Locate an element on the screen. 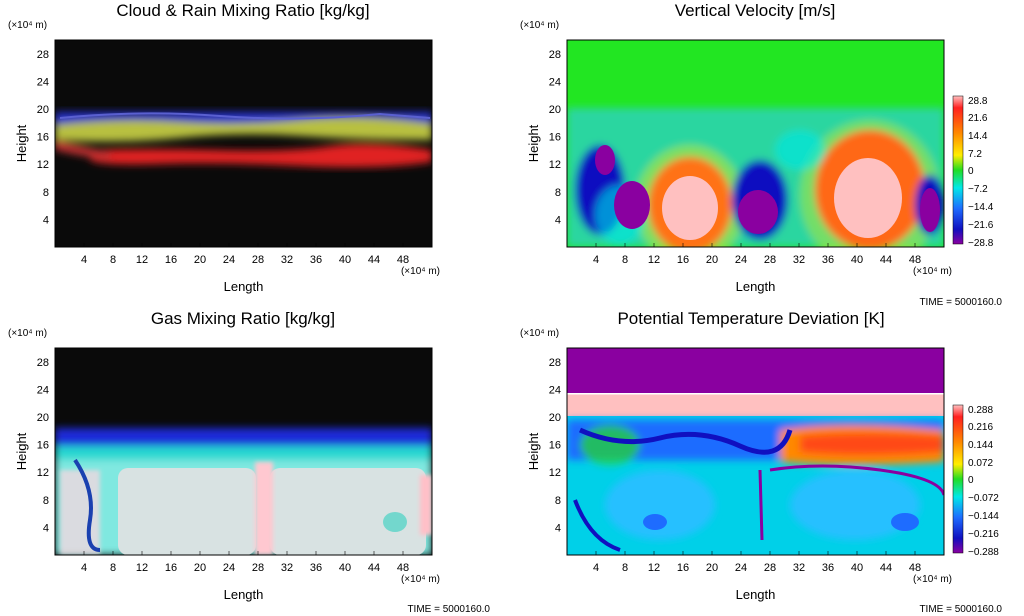  colorbar-tick: −14.4 is located at coordinates (981, 207).